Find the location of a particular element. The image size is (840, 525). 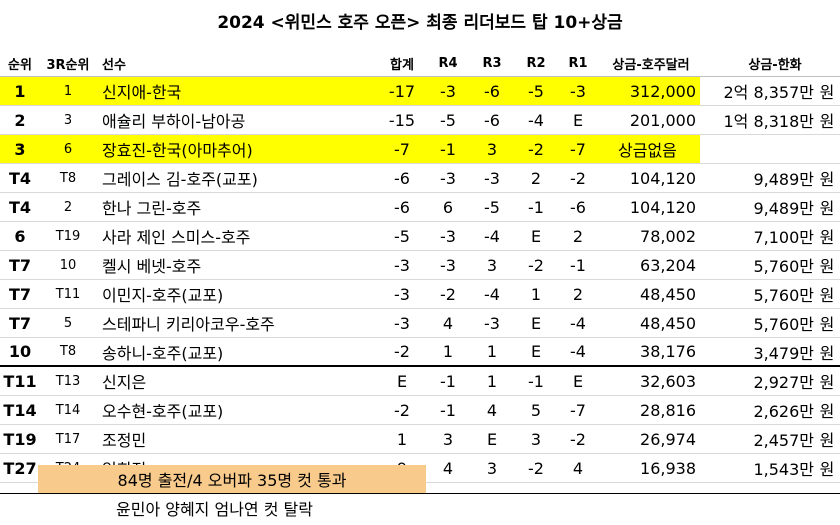

rank-cell: 3 is located at coordinates (20, 149).